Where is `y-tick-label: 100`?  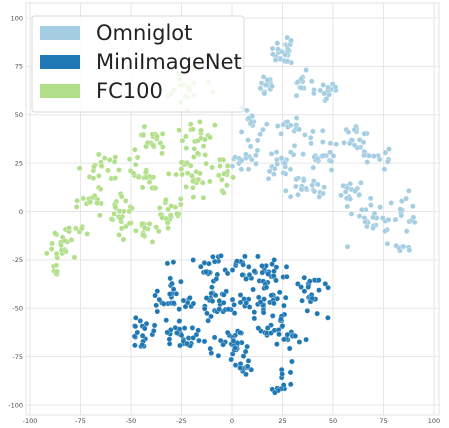 y-tick-label: 100 is located at coordinates (17, 18).